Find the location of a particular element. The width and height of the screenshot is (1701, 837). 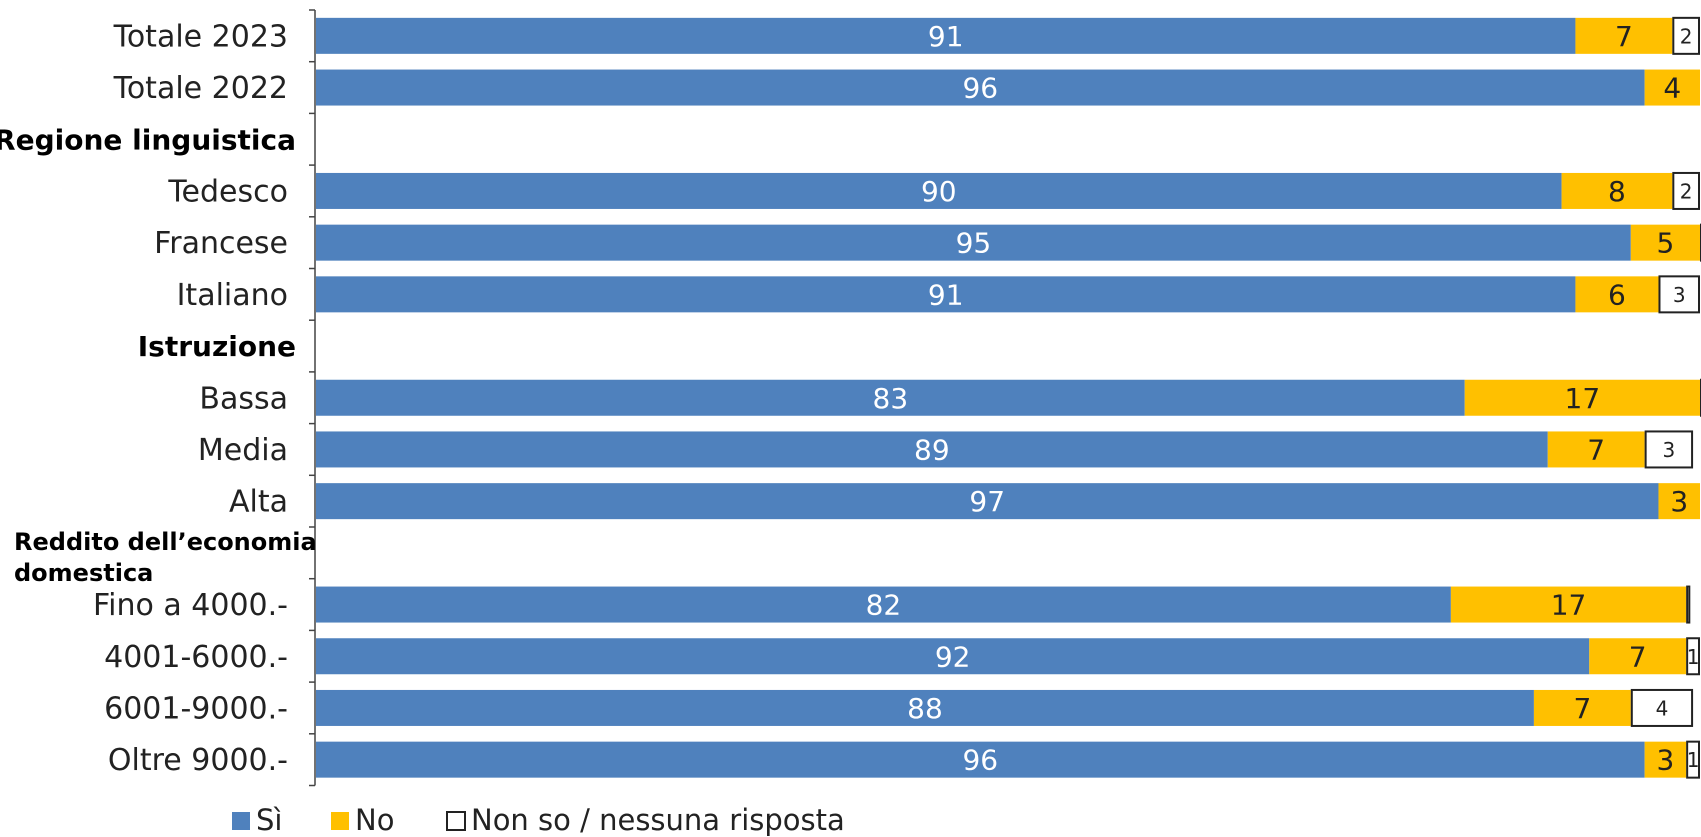

legend-nonso-label: Non so / nessuna risposta is located at coordinates (658, 820).